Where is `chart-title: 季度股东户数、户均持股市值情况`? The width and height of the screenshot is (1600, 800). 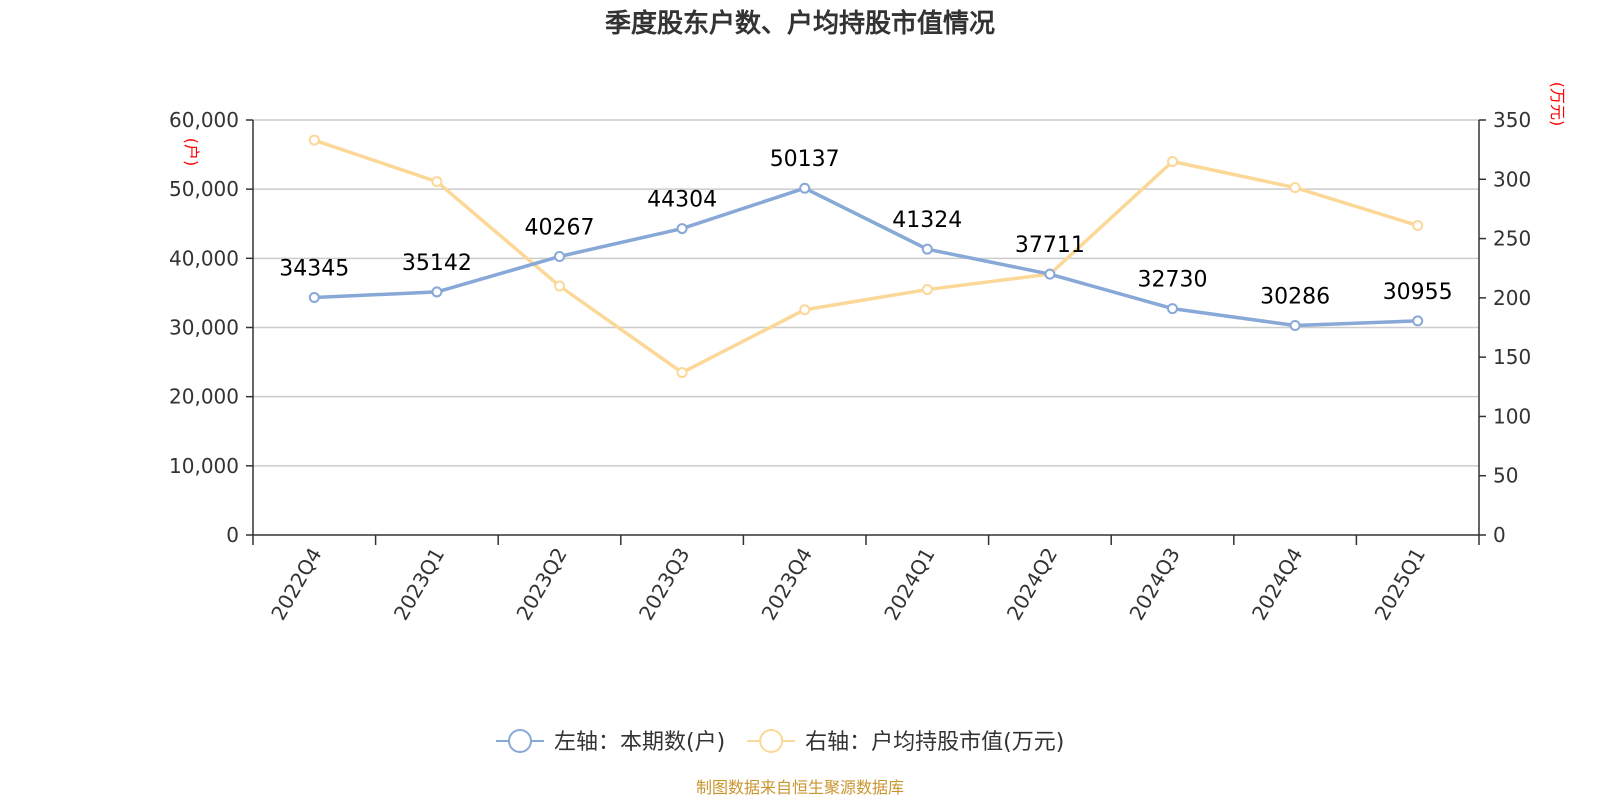 chart-title: 季度股东户数、户均持股市值情况 is located at coordinates (800, 23).